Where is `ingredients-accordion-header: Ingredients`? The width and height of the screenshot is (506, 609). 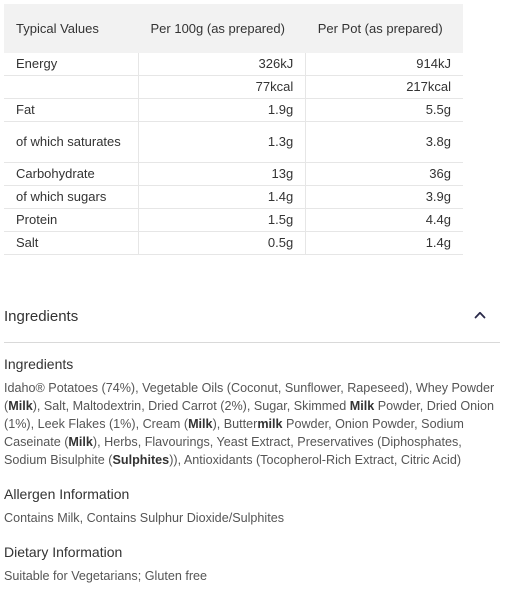 ingredients-accordion-header: Ingredients is located at coordinates (252, 316).